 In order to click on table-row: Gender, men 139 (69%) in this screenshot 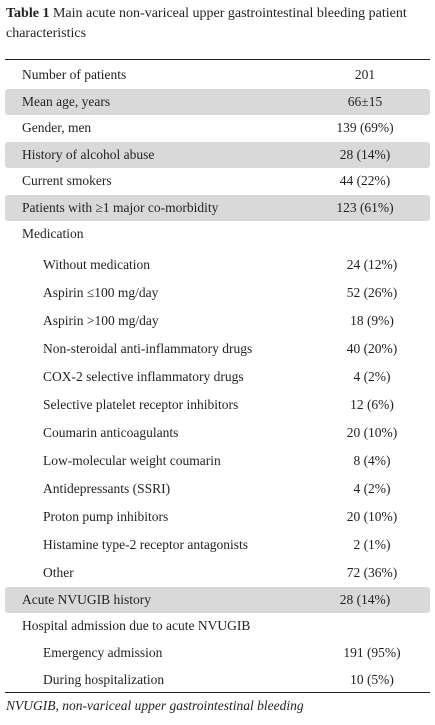, I will do `click(217, 128)`.